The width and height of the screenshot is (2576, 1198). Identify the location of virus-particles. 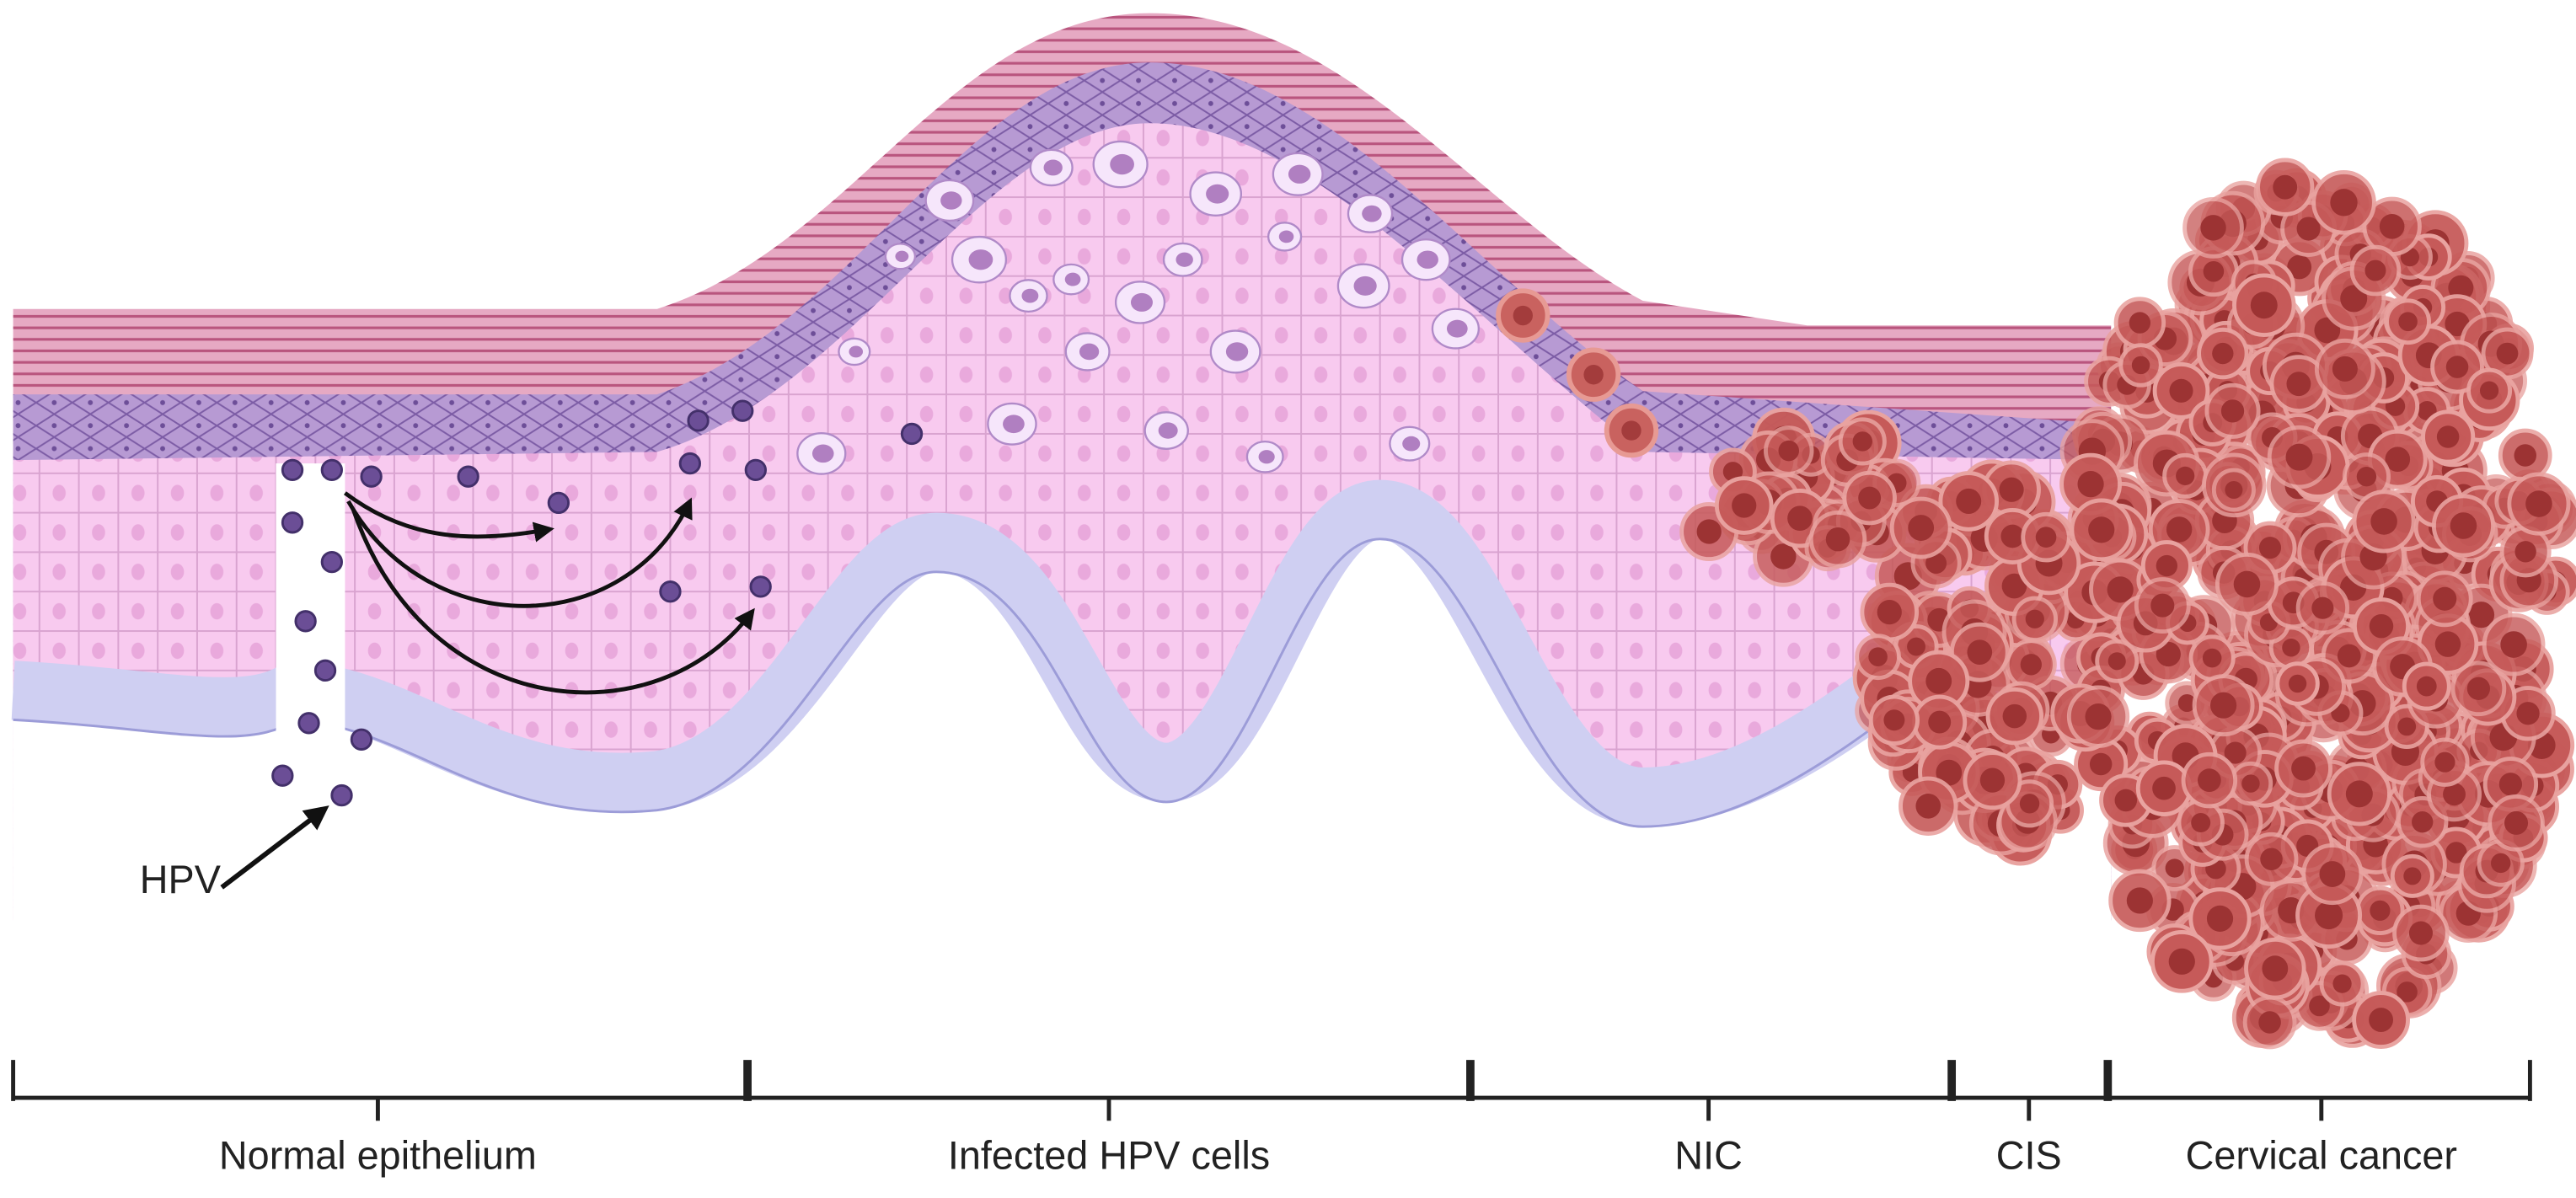
(597, 603).